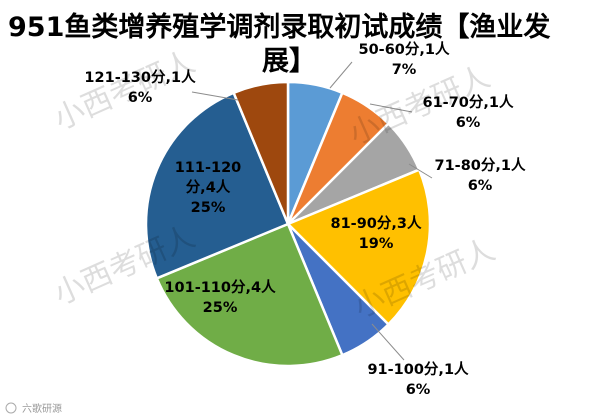 The width and height of the screenshot is (590, 416). Describe the element at coordinates (220, 297) in the screenshot. I see `data-label-6: 101-110分,4人 25%` at that location.